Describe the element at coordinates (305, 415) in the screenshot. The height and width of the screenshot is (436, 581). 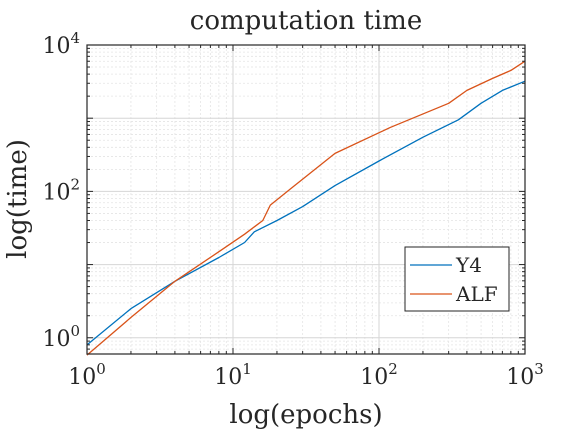
I see `x-axis-label: log(epochs)` at that location.